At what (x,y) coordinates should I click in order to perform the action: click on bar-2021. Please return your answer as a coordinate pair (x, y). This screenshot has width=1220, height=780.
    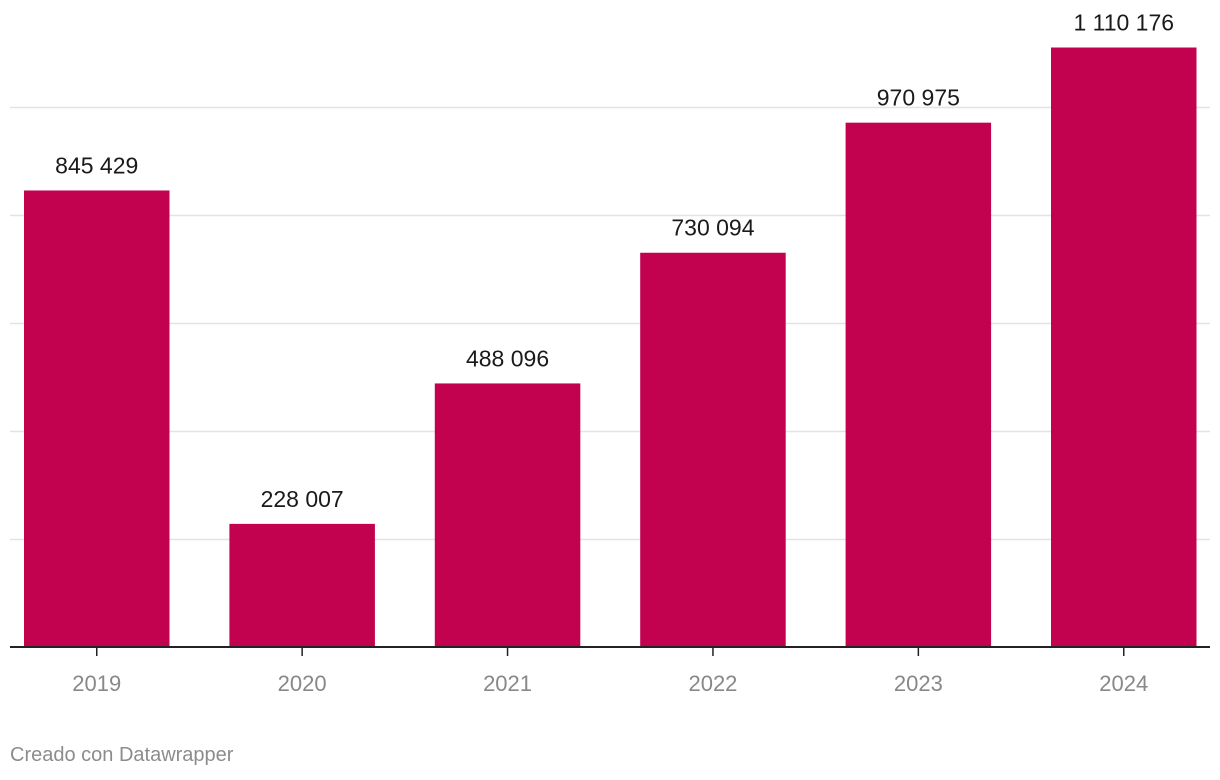
    Looking at the image, I should click on (507, 515).